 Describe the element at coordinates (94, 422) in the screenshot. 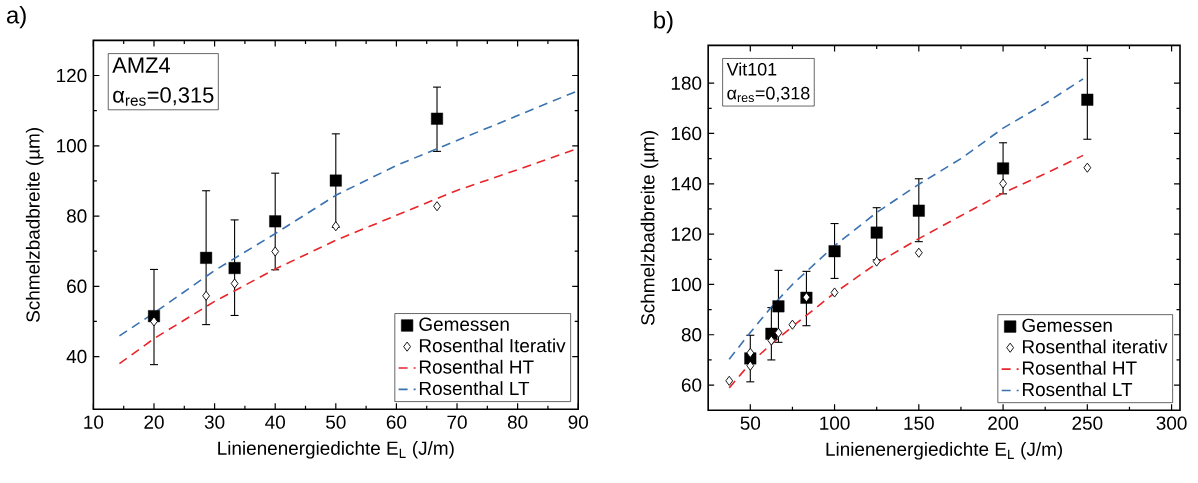

I see `x-tick-label: 10` at that location.